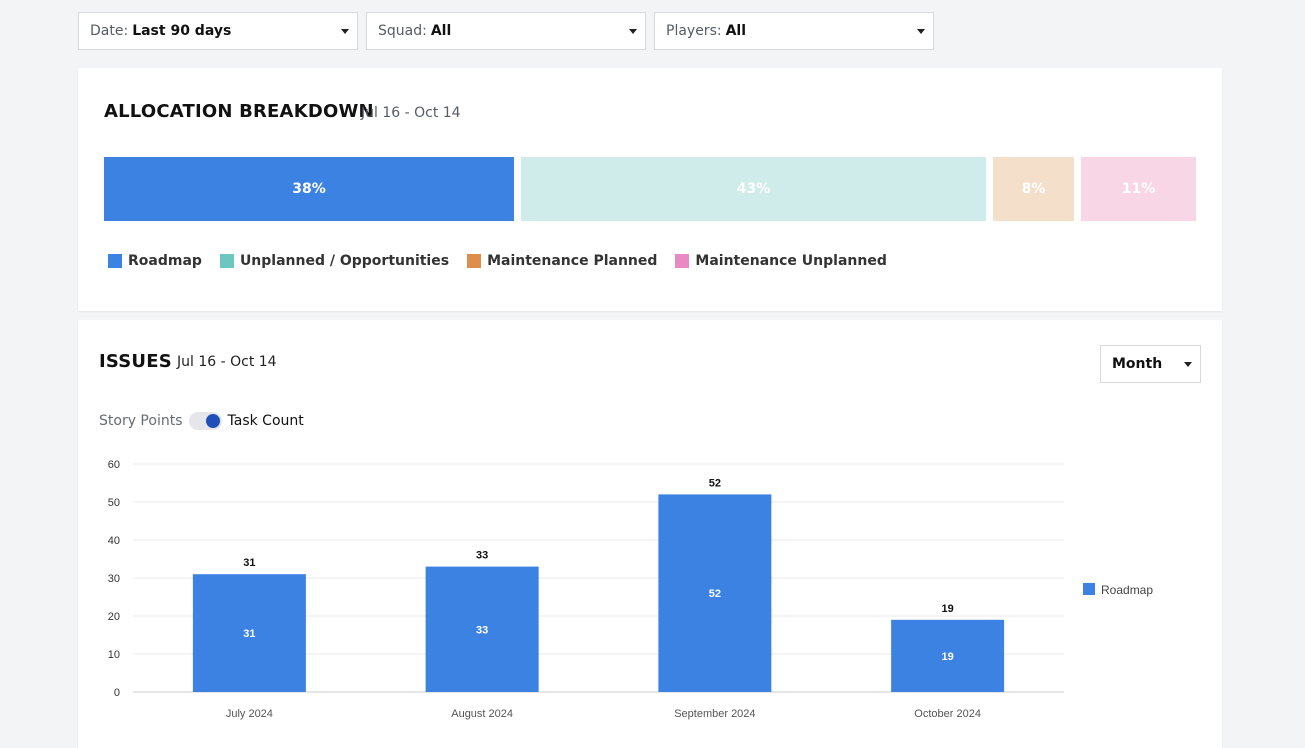 The width and height of the screenshot is (1305, 748). I want to click on allocation-segment-maintenance-unplanned: 11%, so click(1138, 189).